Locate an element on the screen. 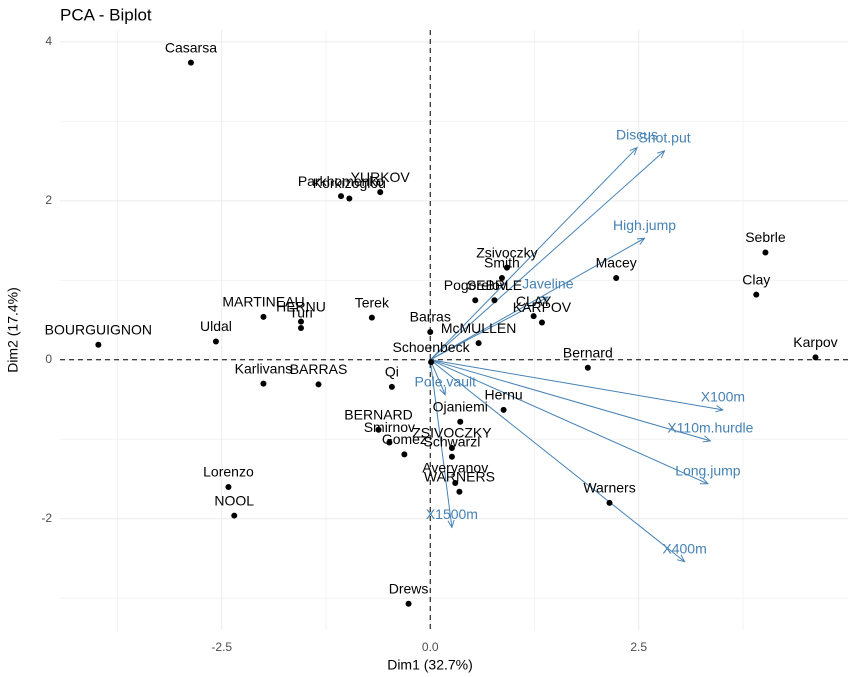 The image size is (855, 677). individual-label: HERNU is located at coordinates (301, 306).